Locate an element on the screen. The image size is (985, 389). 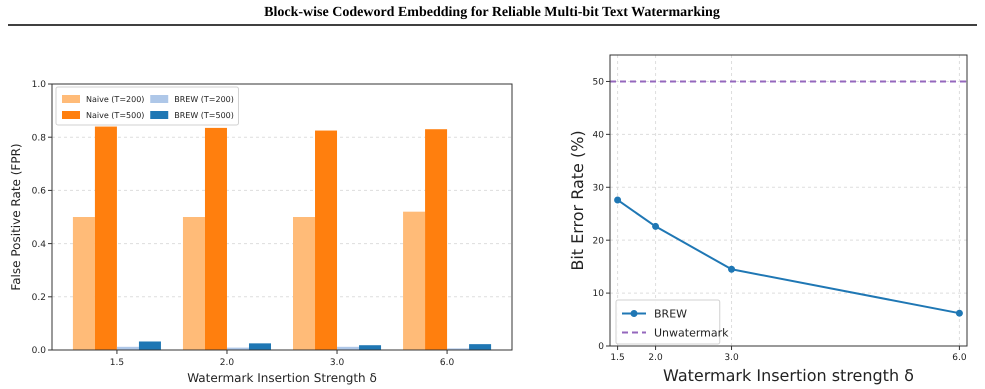
y-tick-label: 40 is located at coordinates (598, 135).